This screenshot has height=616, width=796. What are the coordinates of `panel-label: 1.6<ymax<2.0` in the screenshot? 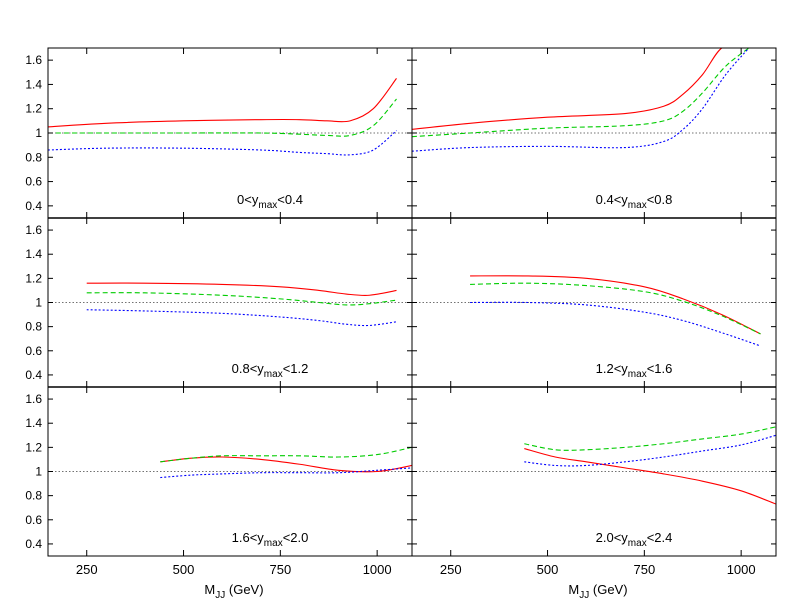 It's located at (270, 539).